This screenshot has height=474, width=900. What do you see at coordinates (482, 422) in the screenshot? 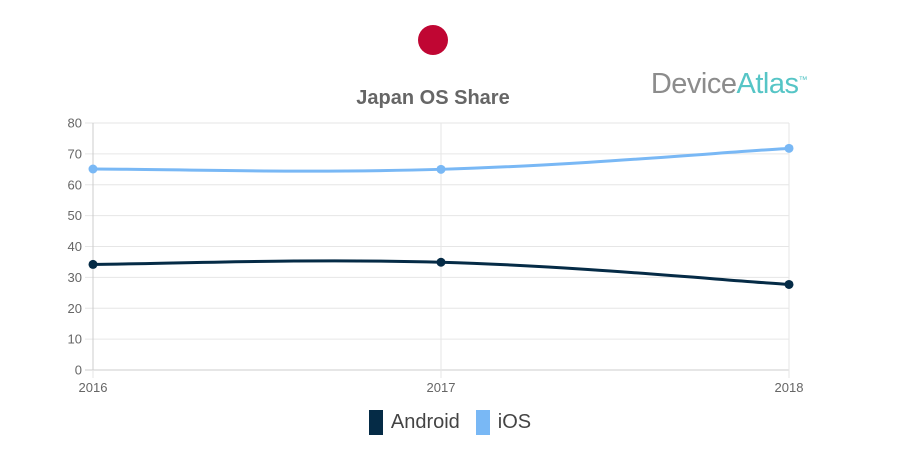
I see `ios-swatch` at bounding box center [482, 422].